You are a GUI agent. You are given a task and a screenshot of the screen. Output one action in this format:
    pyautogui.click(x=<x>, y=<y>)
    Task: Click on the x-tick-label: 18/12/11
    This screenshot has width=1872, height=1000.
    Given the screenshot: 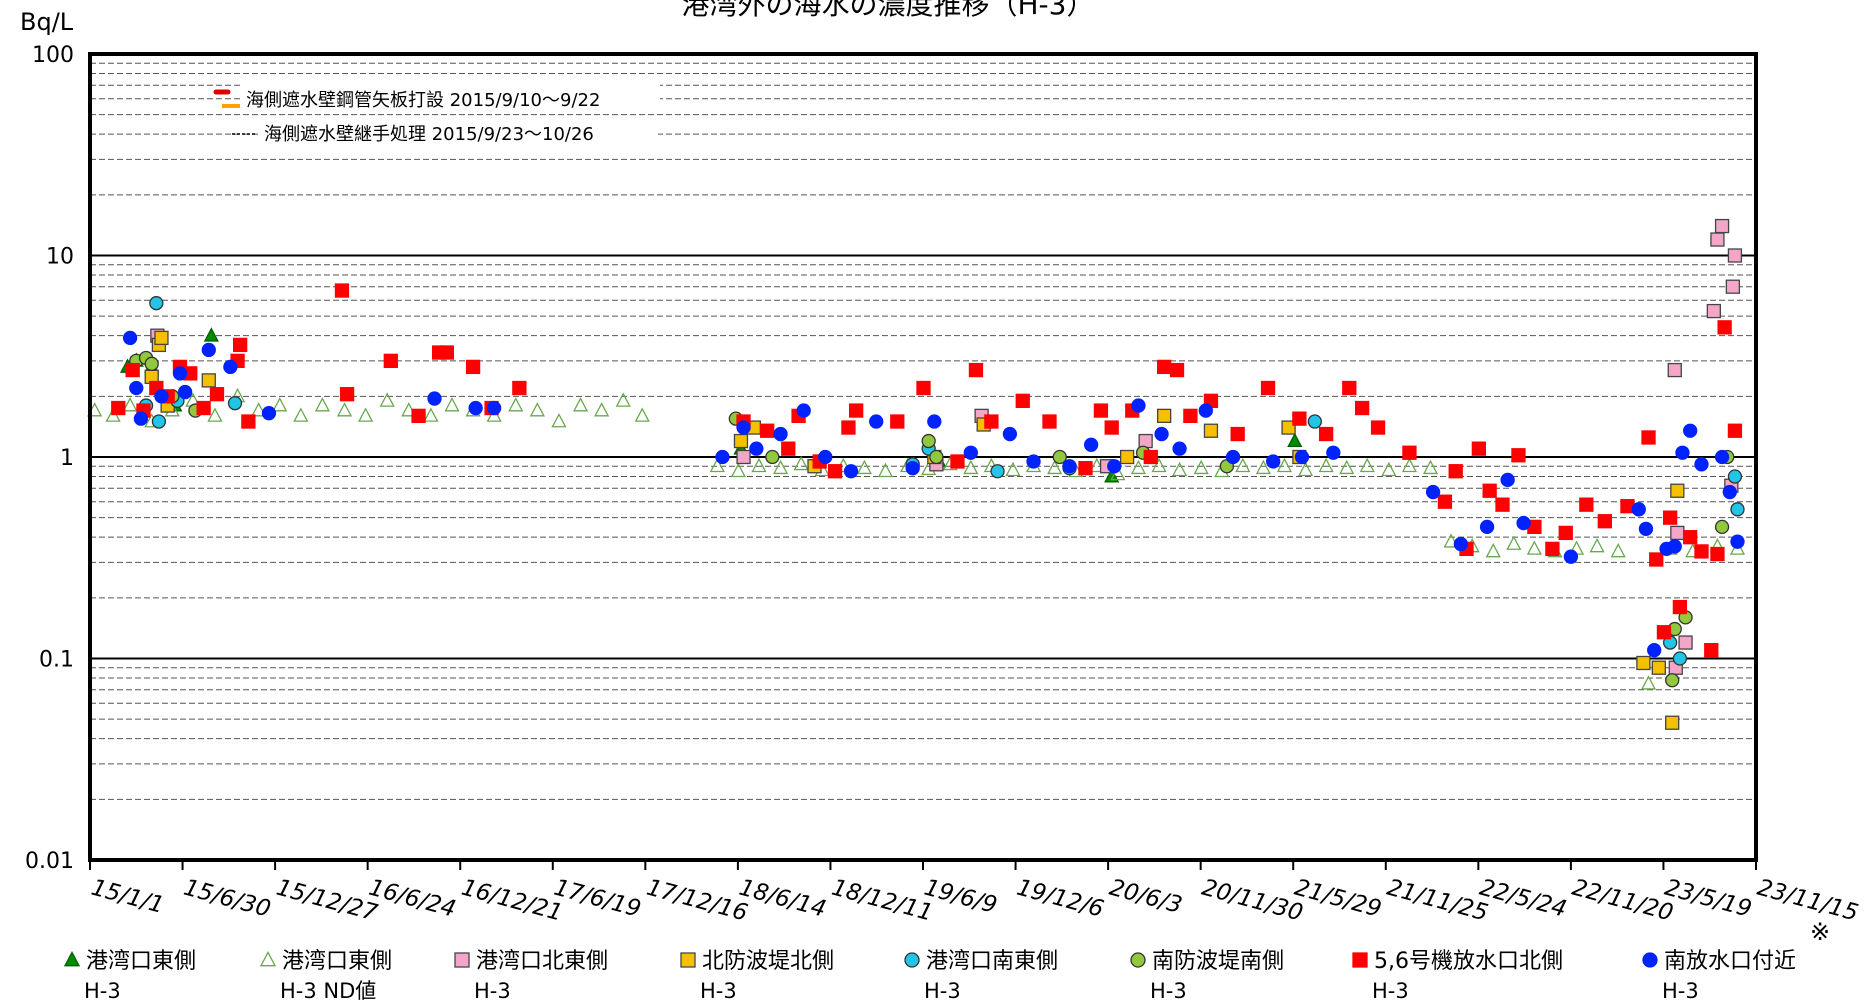 What is the action you would take?
    pyautogui.click(x=882, y=901)
    